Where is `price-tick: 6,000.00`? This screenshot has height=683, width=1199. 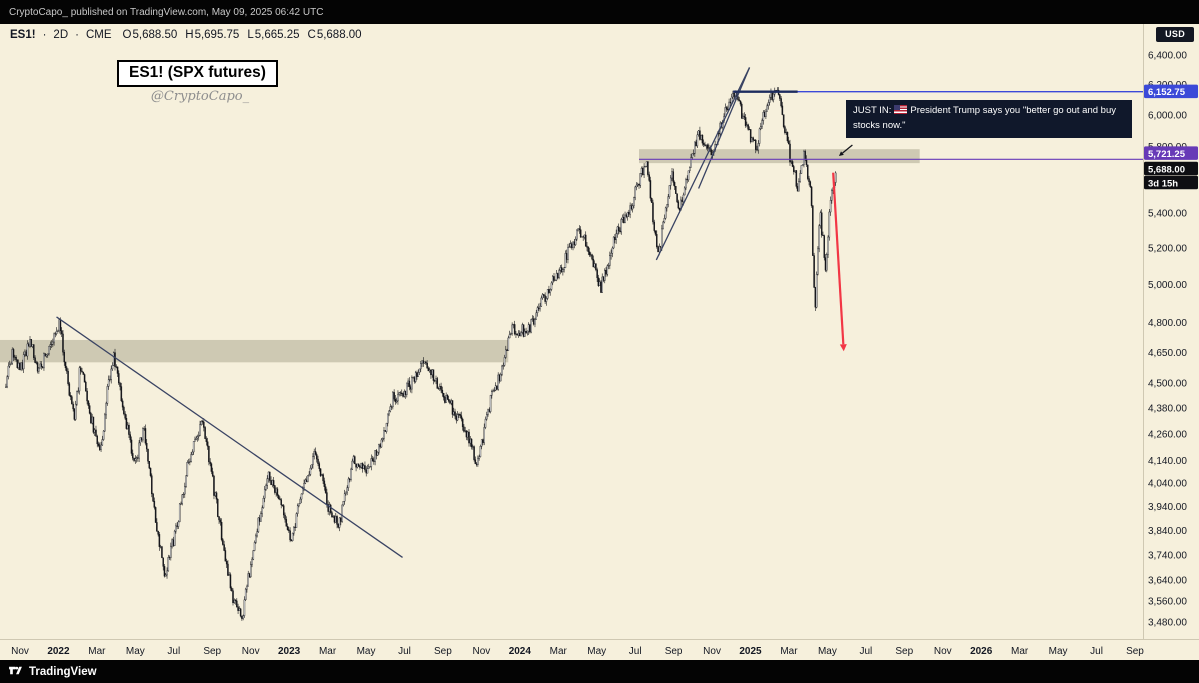 price-tick: 6,000.00 is located at coordinates (1167, 116).